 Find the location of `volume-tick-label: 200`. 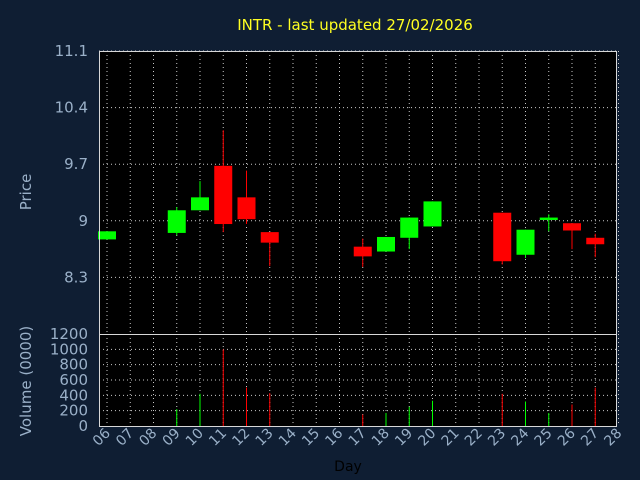

volume-tick-label: 200 is located at coordinates (73, 411).